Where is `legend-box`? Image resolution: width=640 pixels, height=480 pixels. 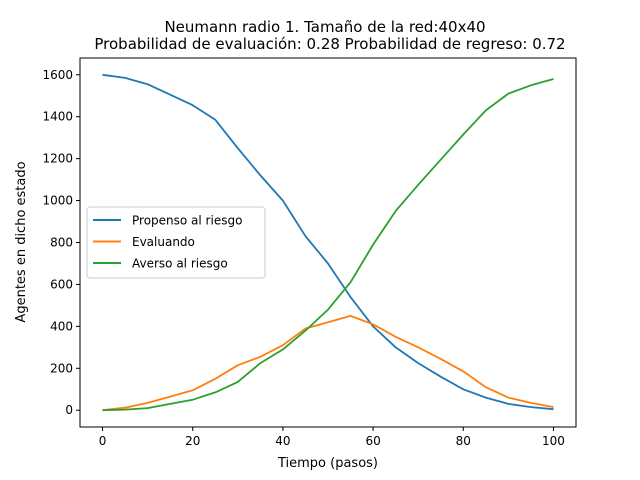
legend-box is located at coordinates (176, 242).